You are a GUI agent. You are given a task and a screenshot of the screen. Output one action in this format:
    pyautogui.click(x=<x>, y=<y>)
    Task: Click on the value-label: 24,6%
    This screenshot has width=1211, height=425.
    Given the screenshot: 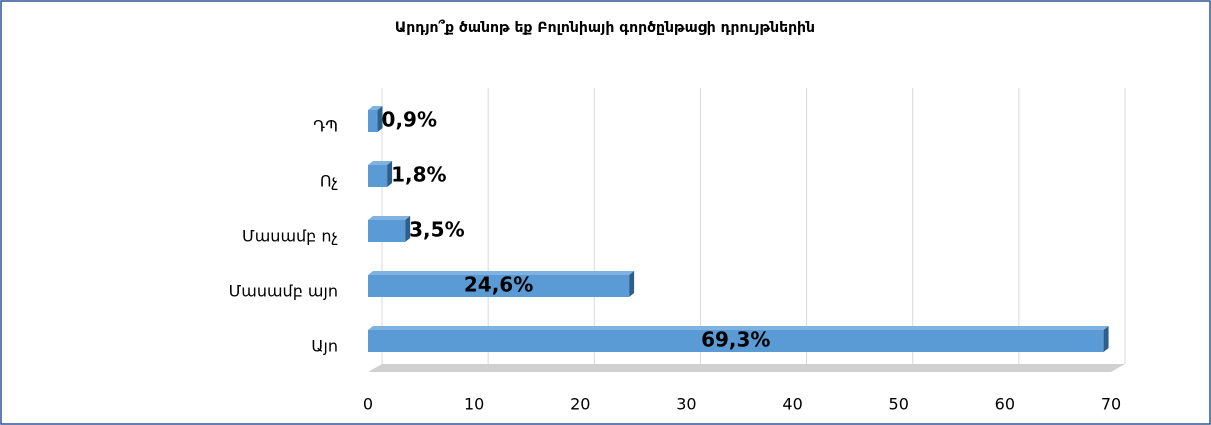 What is the action you would take?
    pyautogui.click(x=498, y=285)
    